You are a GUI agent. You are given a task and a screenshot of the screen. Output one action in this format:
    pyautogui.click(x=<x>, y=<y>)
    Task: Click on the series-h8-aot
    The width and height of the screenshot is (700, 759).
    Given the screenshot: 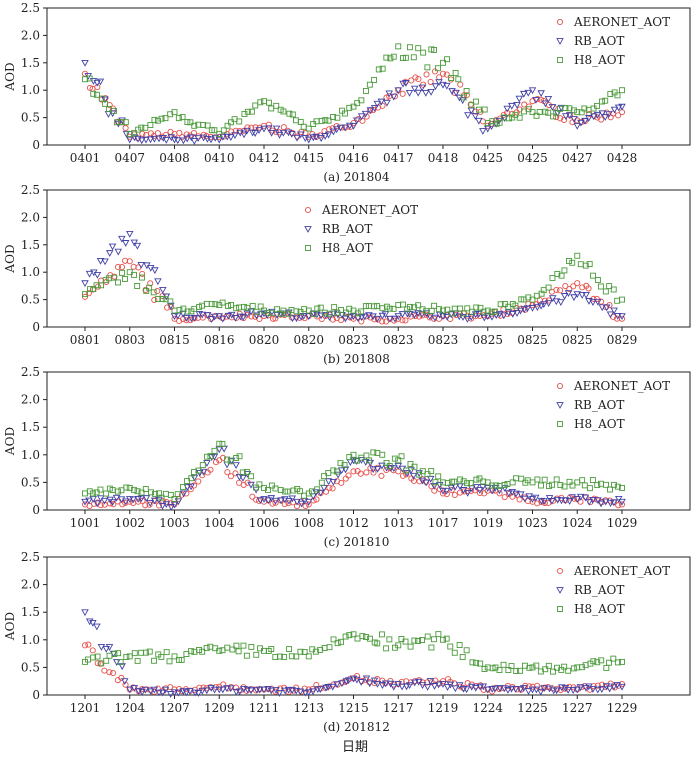 What is the action you would take?
    pyautogui.click(x=353, y=284)
    